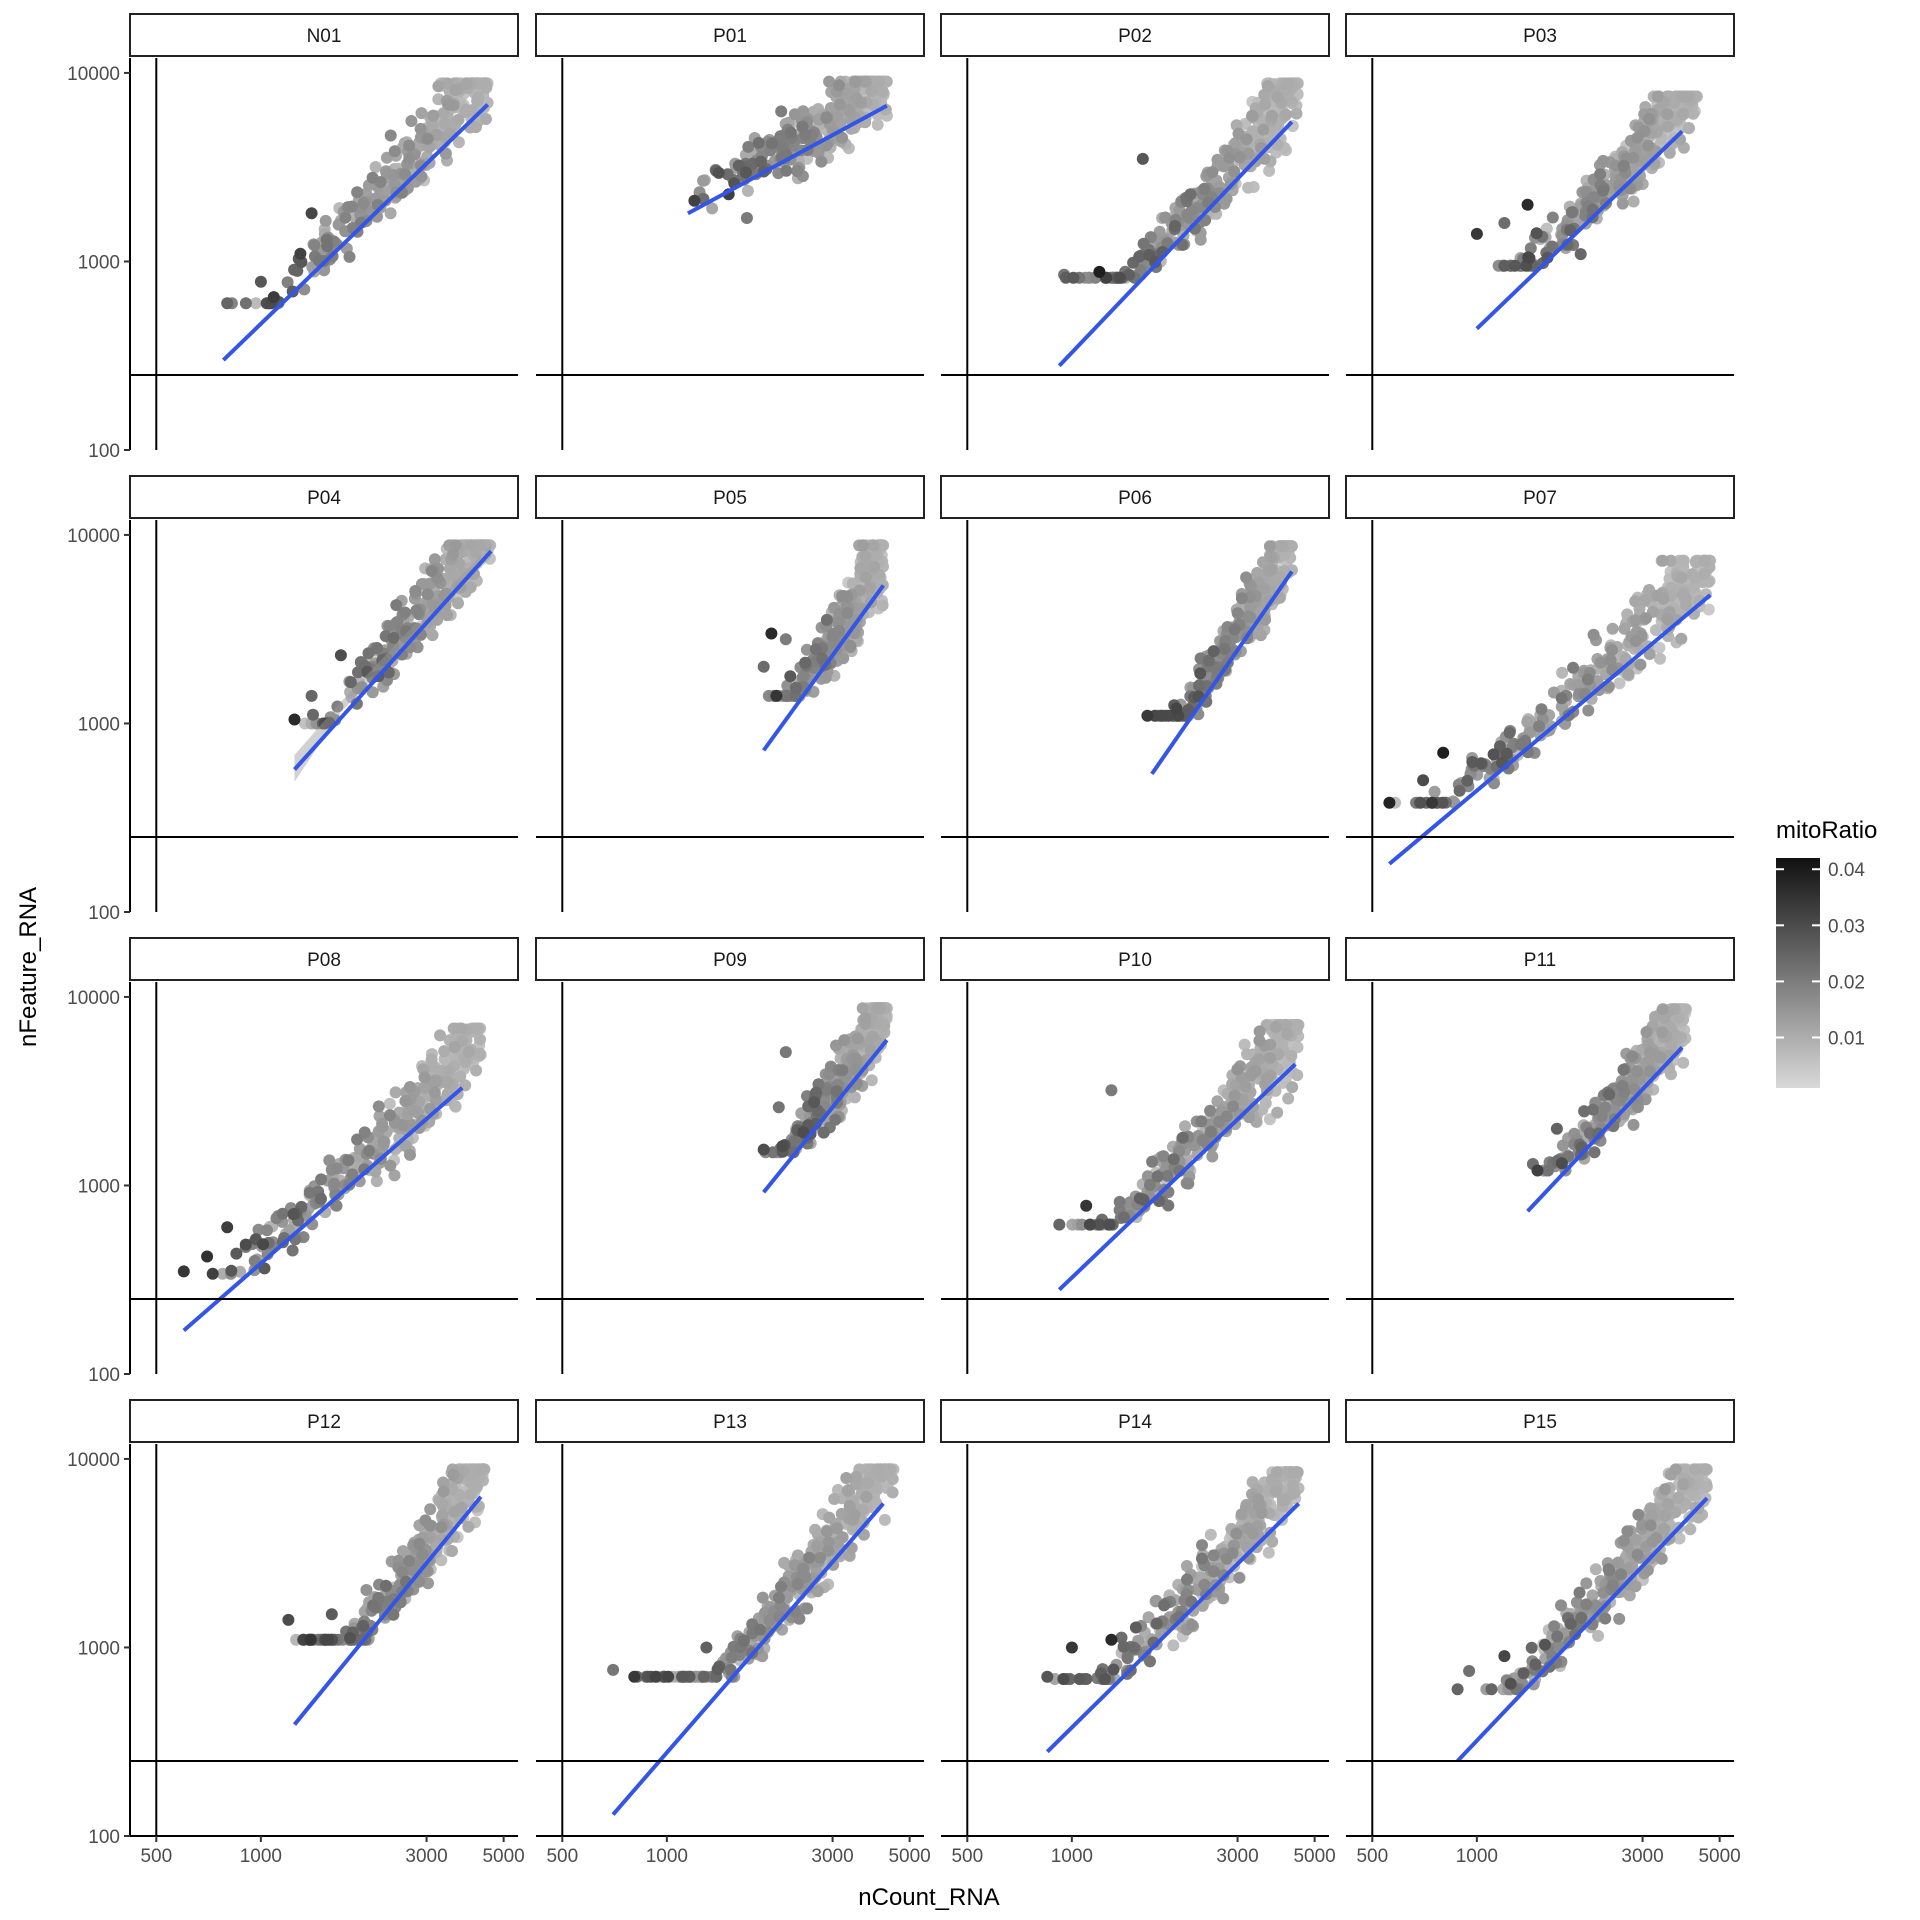 The height and width of the screenshot is (1920, 1920). Describe the element at coordinates (324, 1422) in the screenshot. I see `facet-label: P12` at that location.